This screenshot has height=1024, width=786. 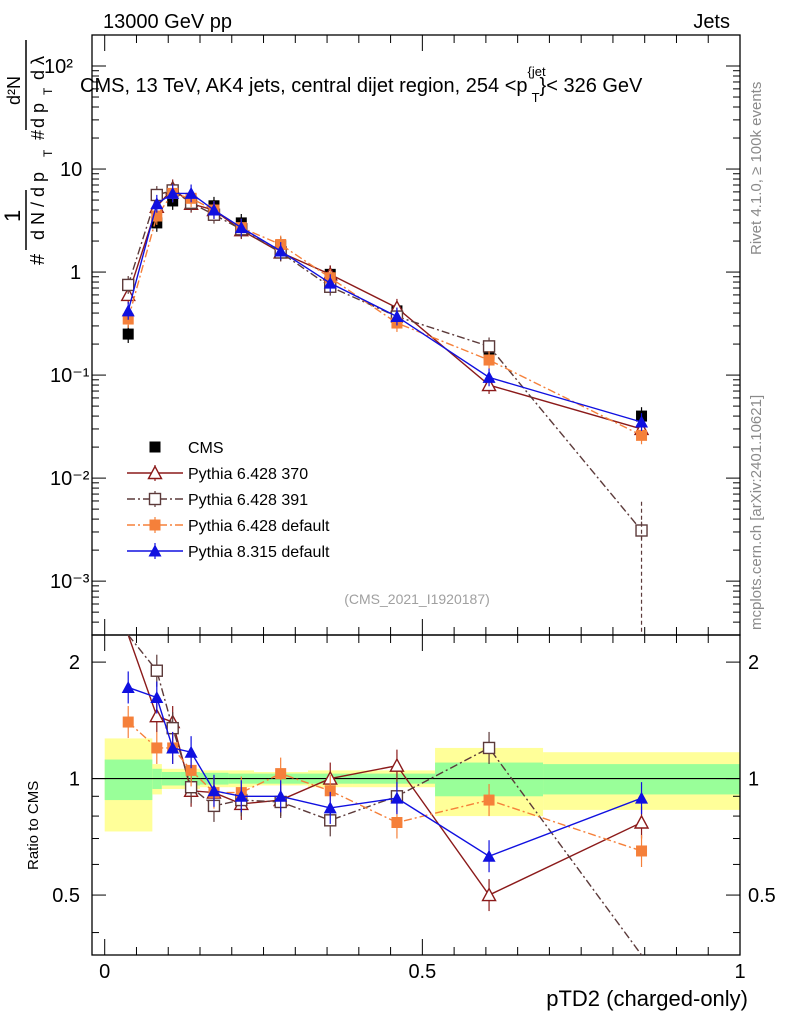 What do you see at coordinates (38, 68) in the screenshot?
I see `svg-text: d λ` at bounding box center [38, 68].